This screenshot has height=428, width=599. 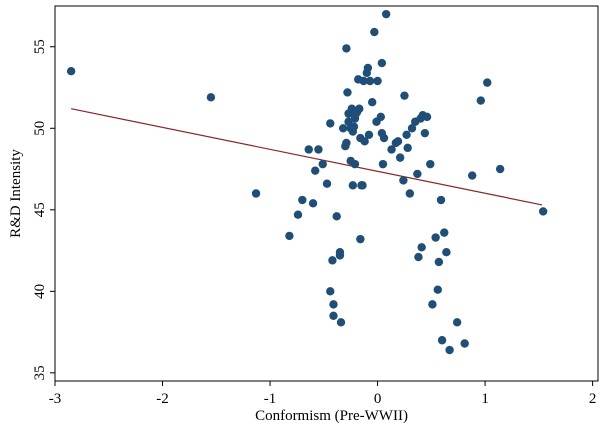 What do you see at coordinates (40, 291) in the screenshot?
I see `y-tick-label: 40` at bounding box center [40, 291].